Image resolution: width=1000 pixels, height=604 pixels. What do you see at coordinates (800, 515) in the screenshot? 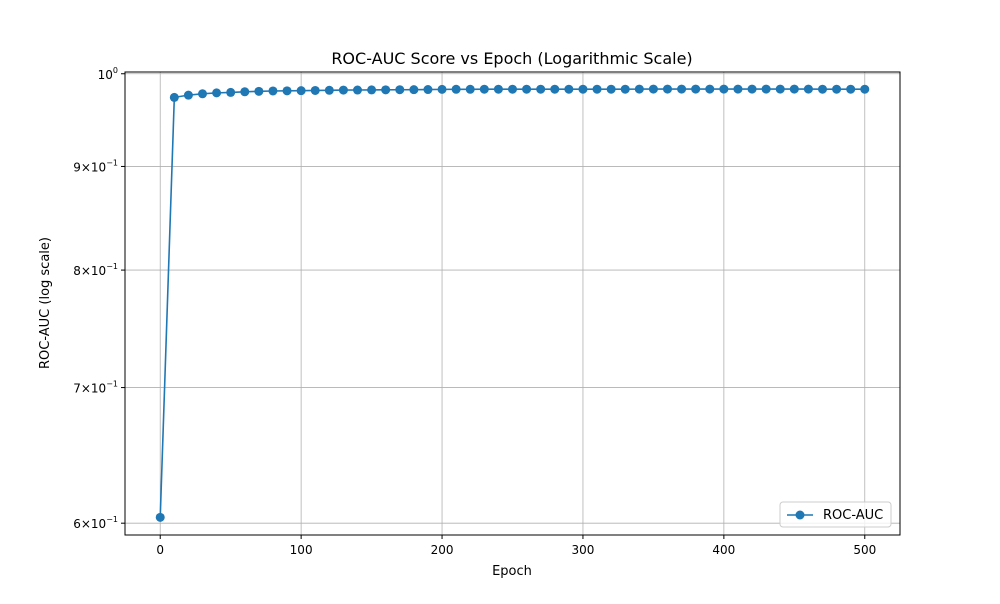
I see `legend-marker-sample` at bounding box center [800, 515].